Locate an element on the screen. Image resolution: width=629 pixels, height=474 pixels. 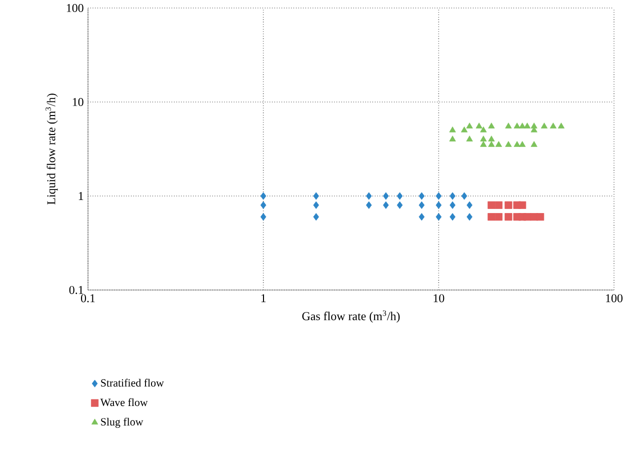
legend-label: Wave flow is located at coordinates (124, 402).